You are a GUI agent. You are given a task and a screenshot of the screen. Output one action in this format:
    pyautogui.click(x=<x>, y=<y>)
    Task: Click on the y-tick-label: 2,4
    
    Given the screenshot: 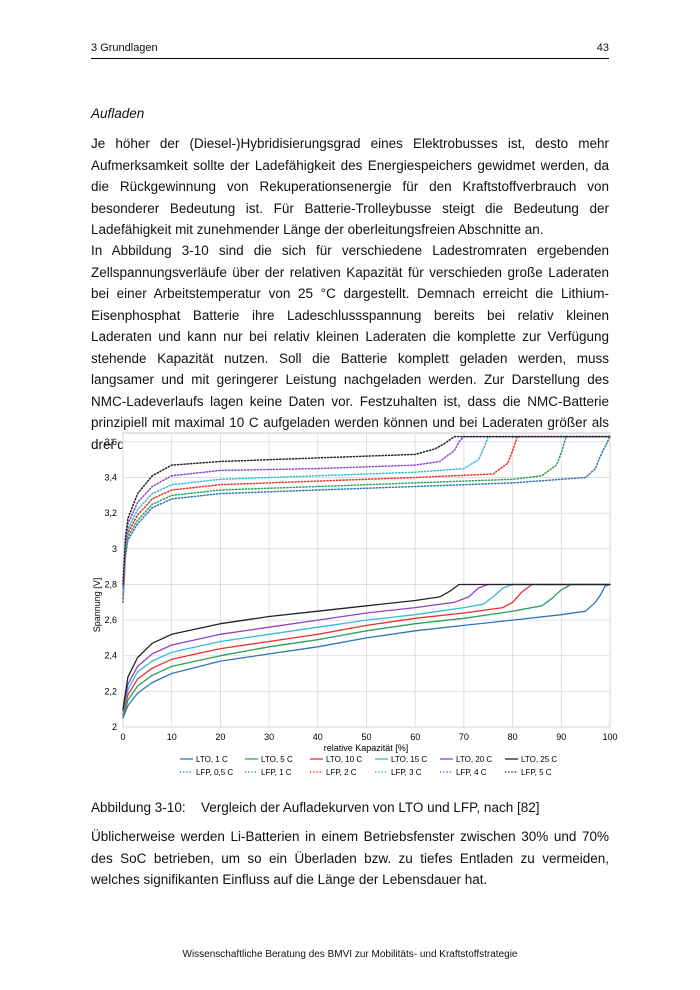 What is the action you would take?
    pyautogui.click(x=110, y=656)
    